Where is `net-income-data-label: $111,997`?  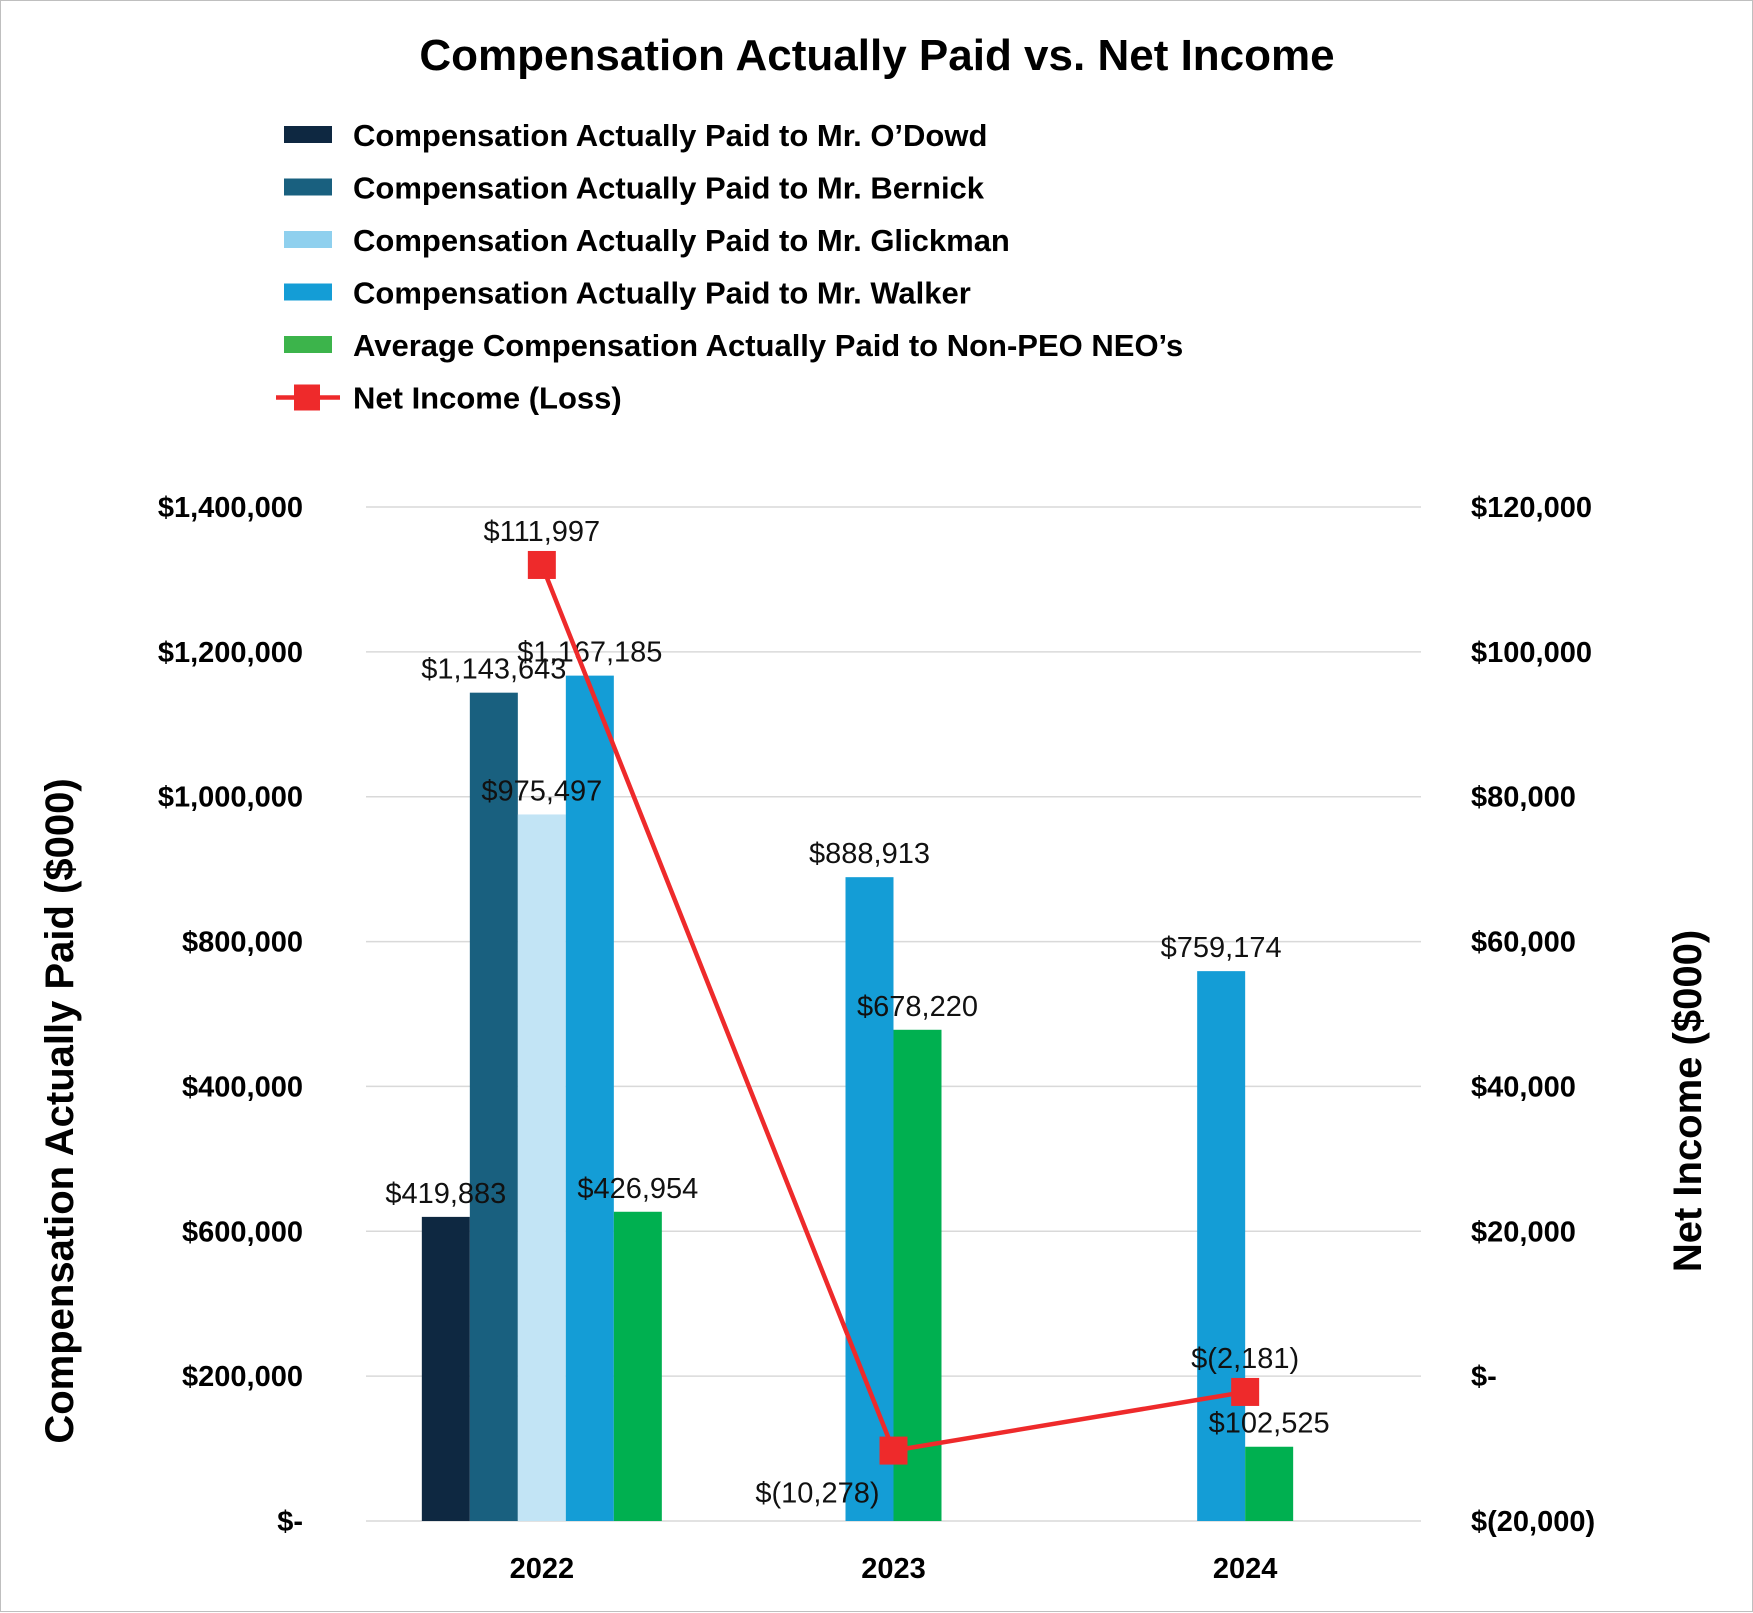
net-income-data-label: $111,997 is located at coordinates (542, 532).